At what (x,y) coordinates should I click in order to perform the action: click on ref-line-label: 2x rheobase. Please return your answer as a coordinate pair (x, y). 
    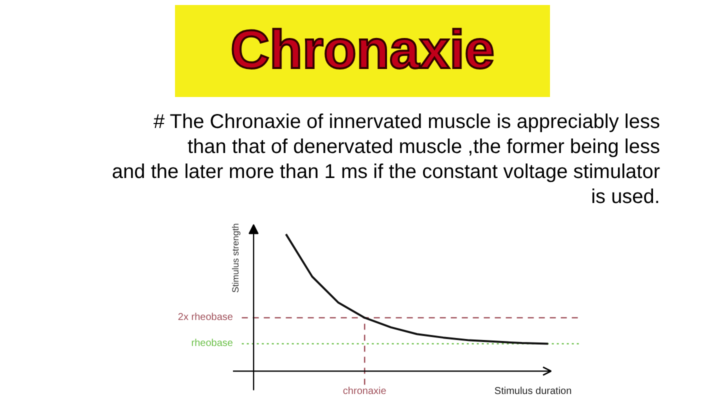
    Looking at the image, I should click on (206, 318).